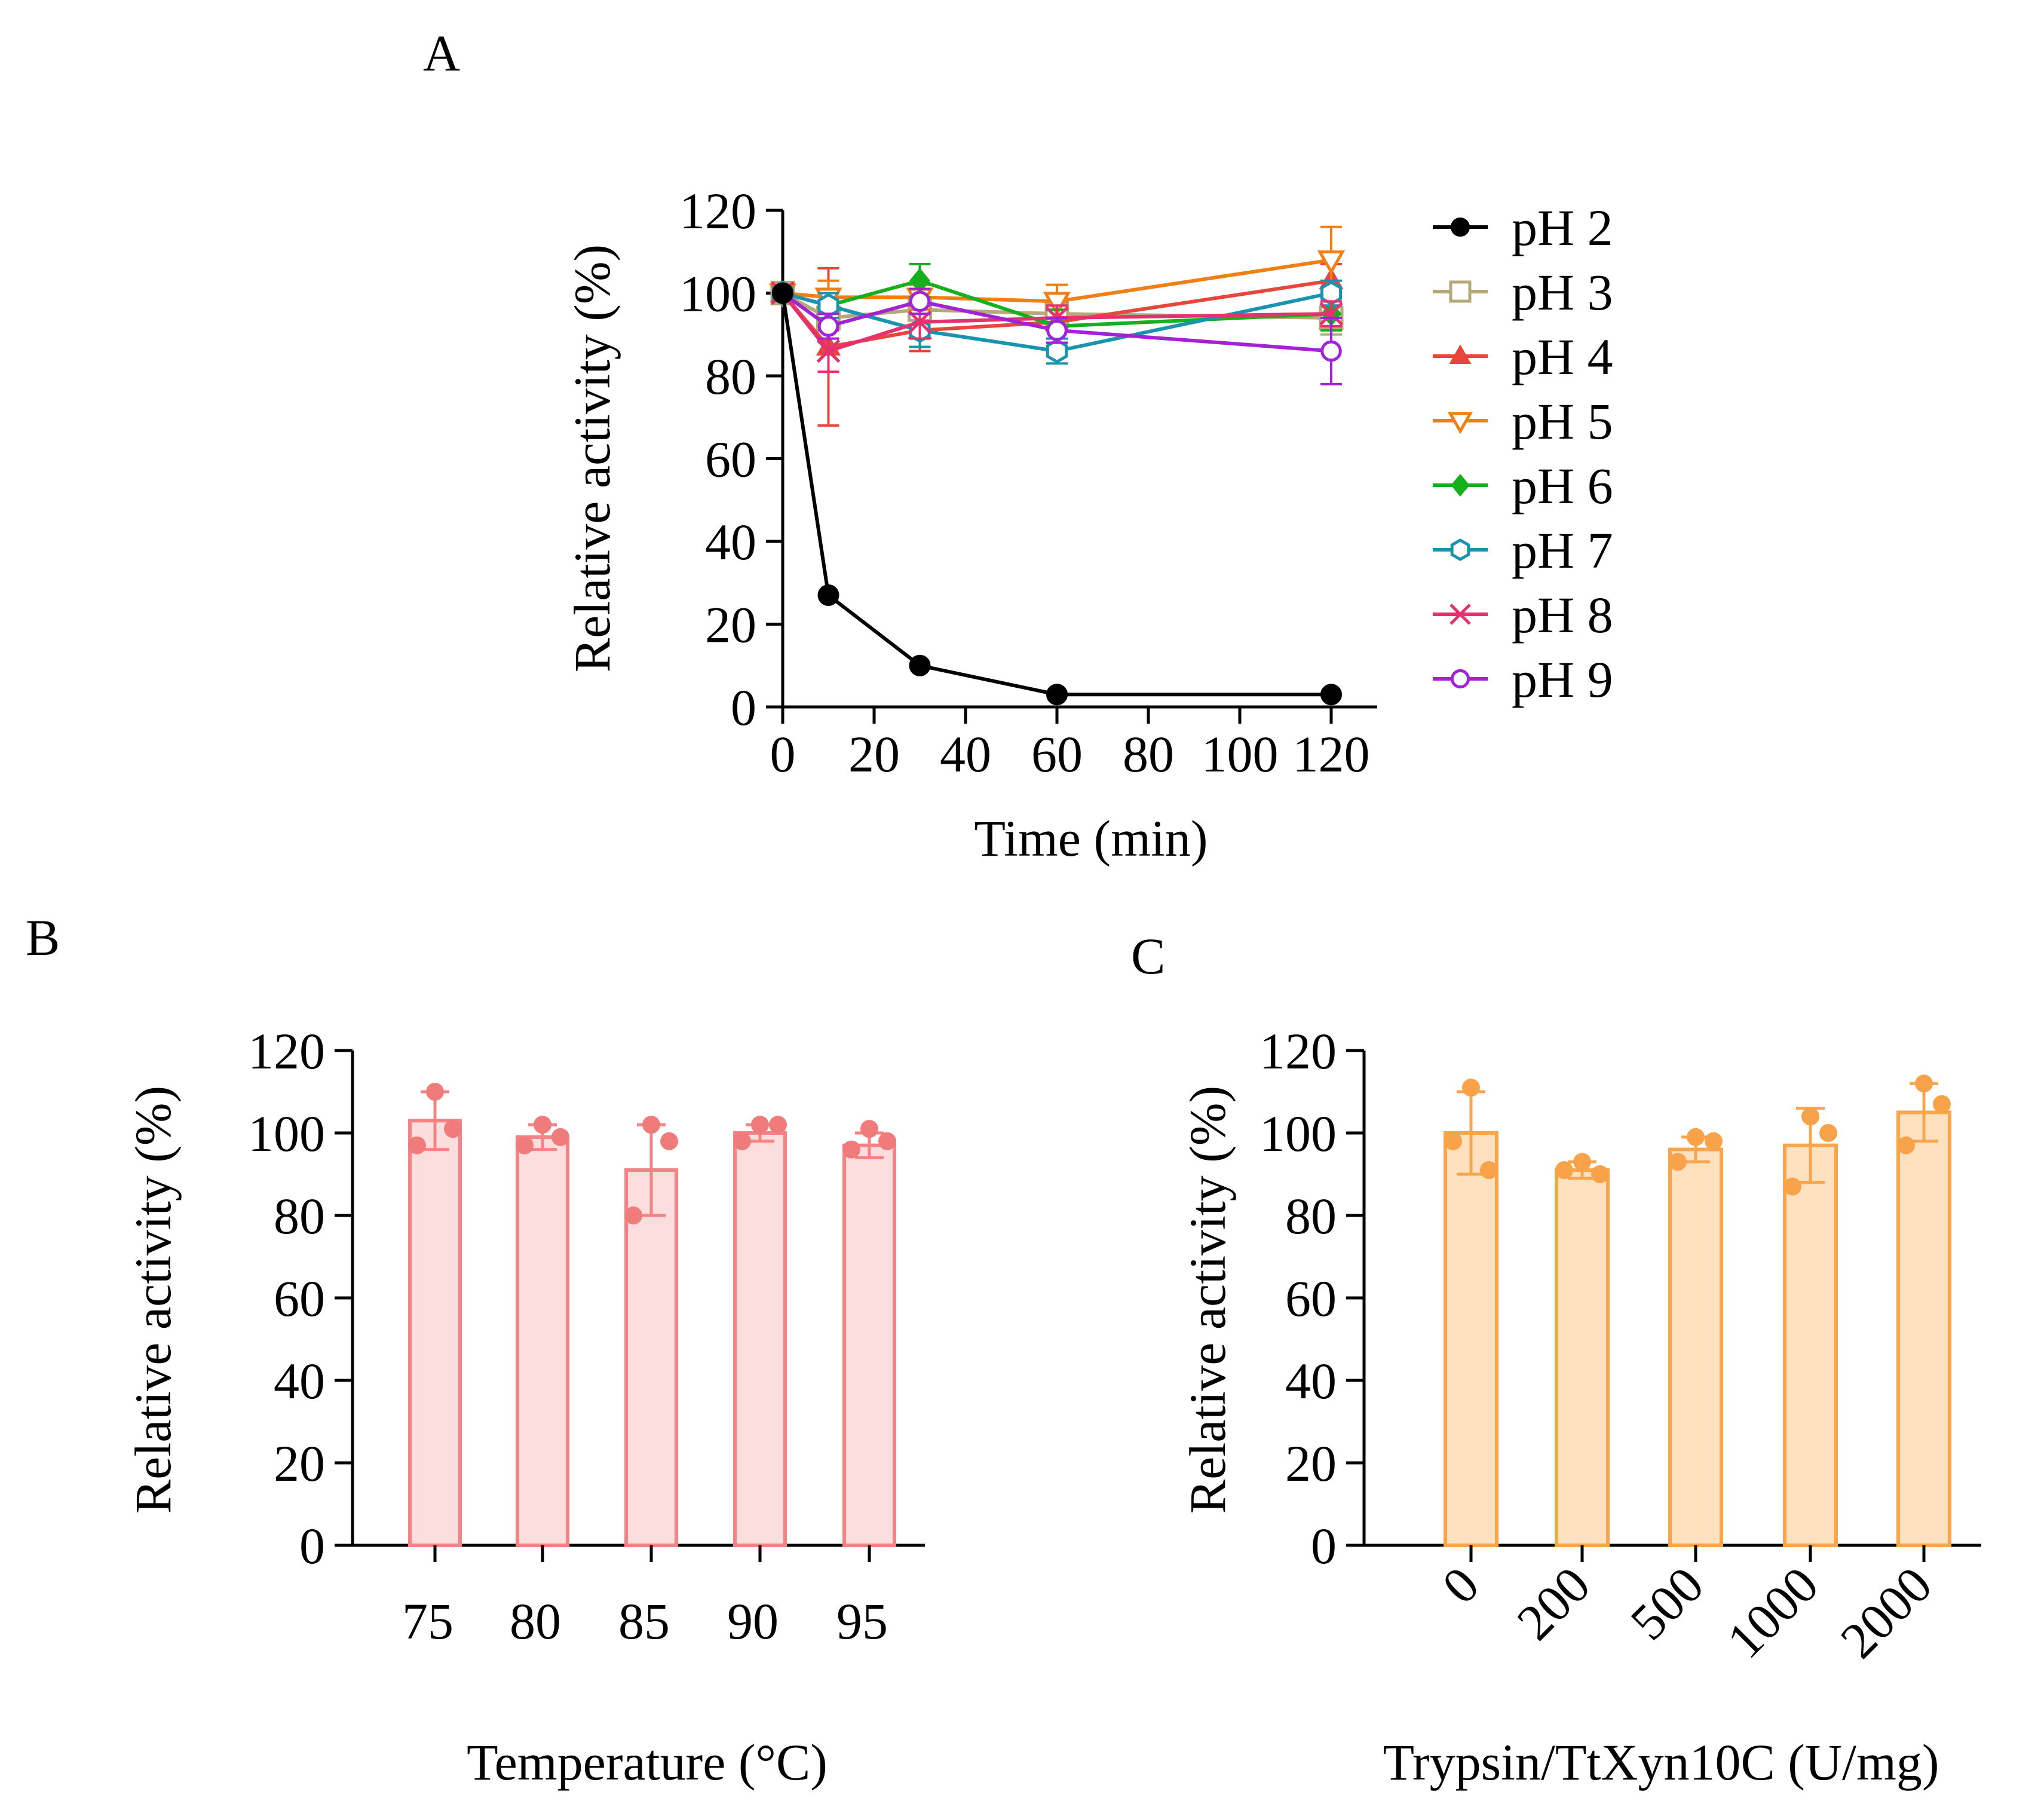 Image resolution: width=2044 pixels, height=1816 pixels. What do you see at coordinates (1148, 956) in the screenshot?
I see `panel-c-label: C` at bounding box center [1148, 956].